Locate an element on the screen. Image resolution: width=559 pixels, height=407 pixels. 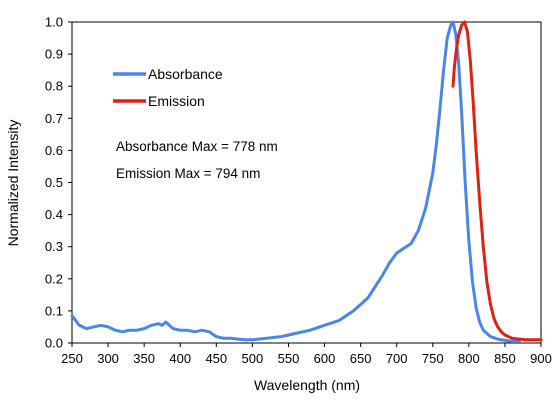
annotation-emission-max: Emission Max = 794 nm is located at coordinates (188, 173).